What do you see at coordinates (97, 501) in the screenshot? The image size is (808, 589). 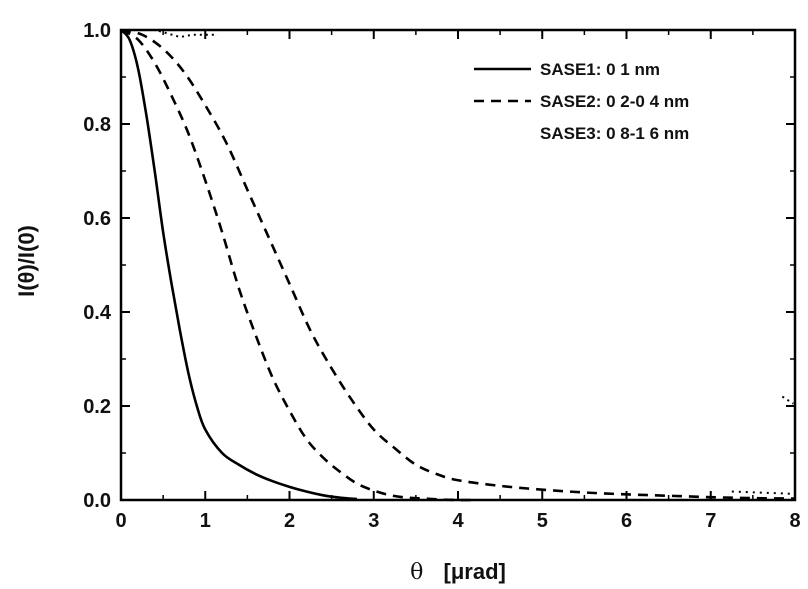 I see `y-tick-label: 0.0` at bounding box center [97, 501].